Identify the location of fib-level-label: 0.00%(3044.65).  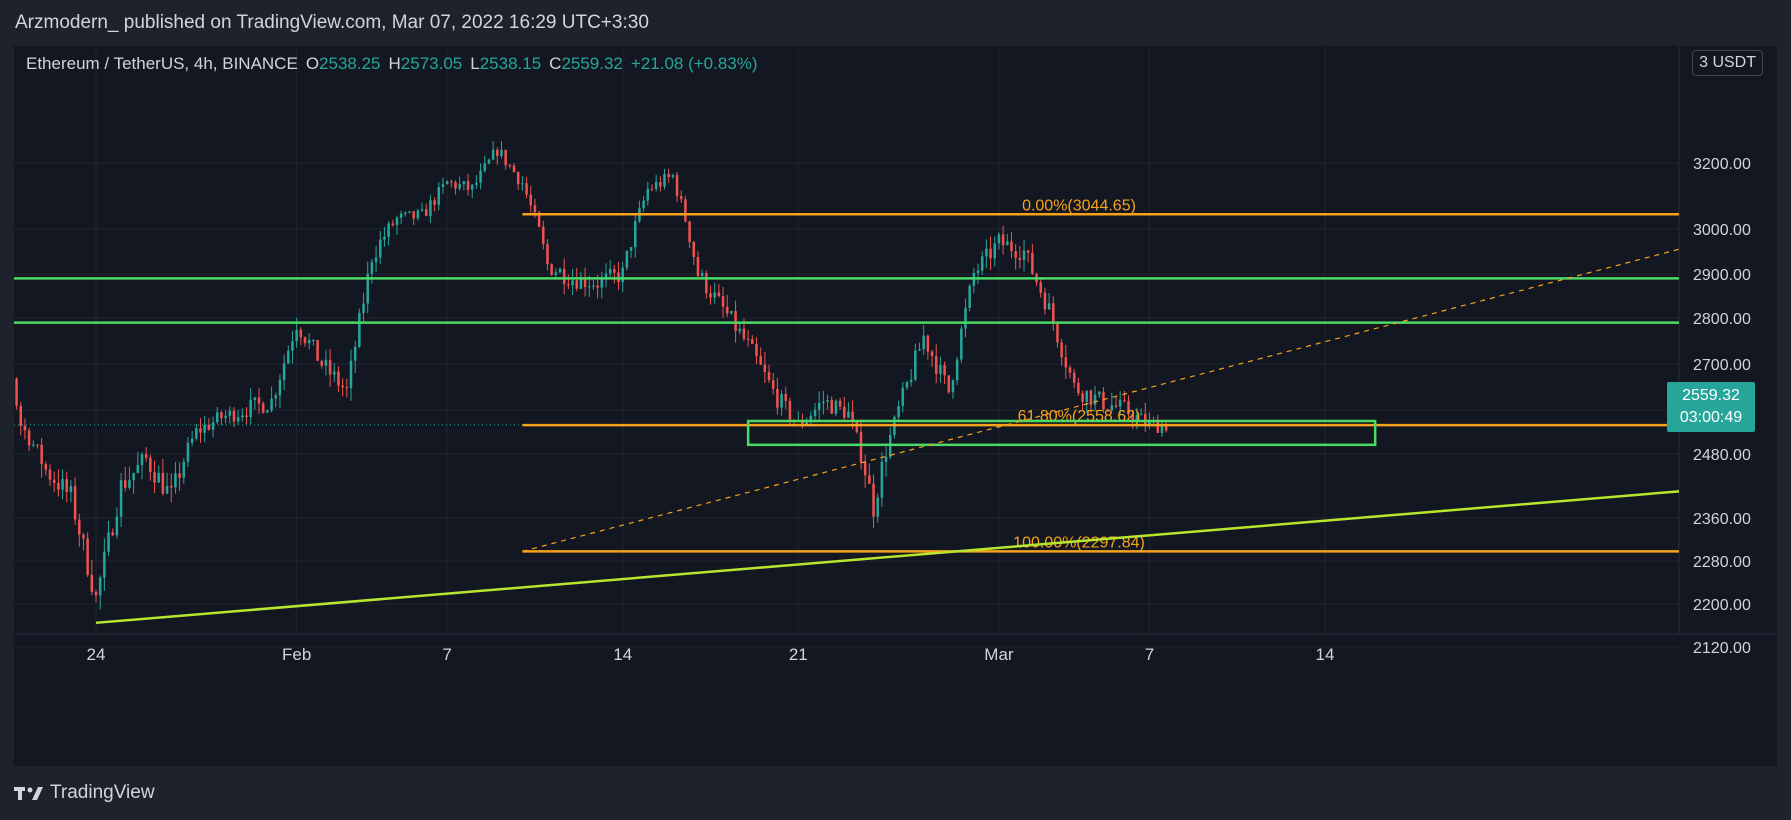
(1079, 205).